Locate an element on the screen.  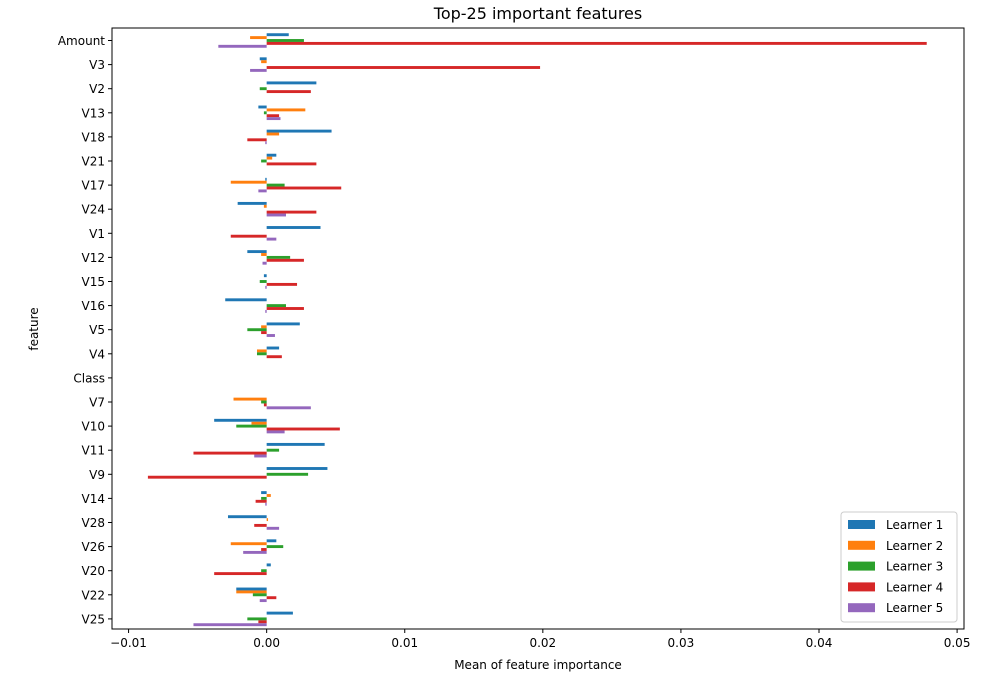
x-tick-label: 0.02 is located at coordinates (542, 643).